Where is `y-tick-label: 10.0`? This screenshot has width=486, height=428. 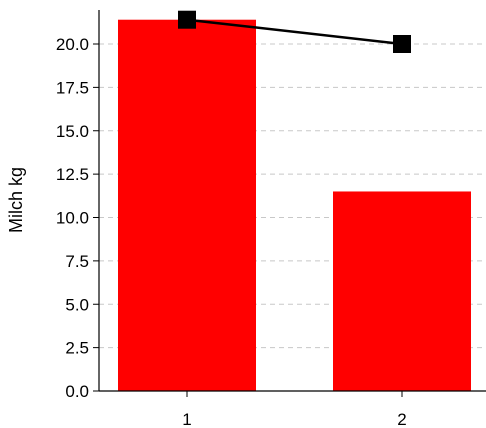 y-tick-label: 10.0 is located at coordinates (72, 218).